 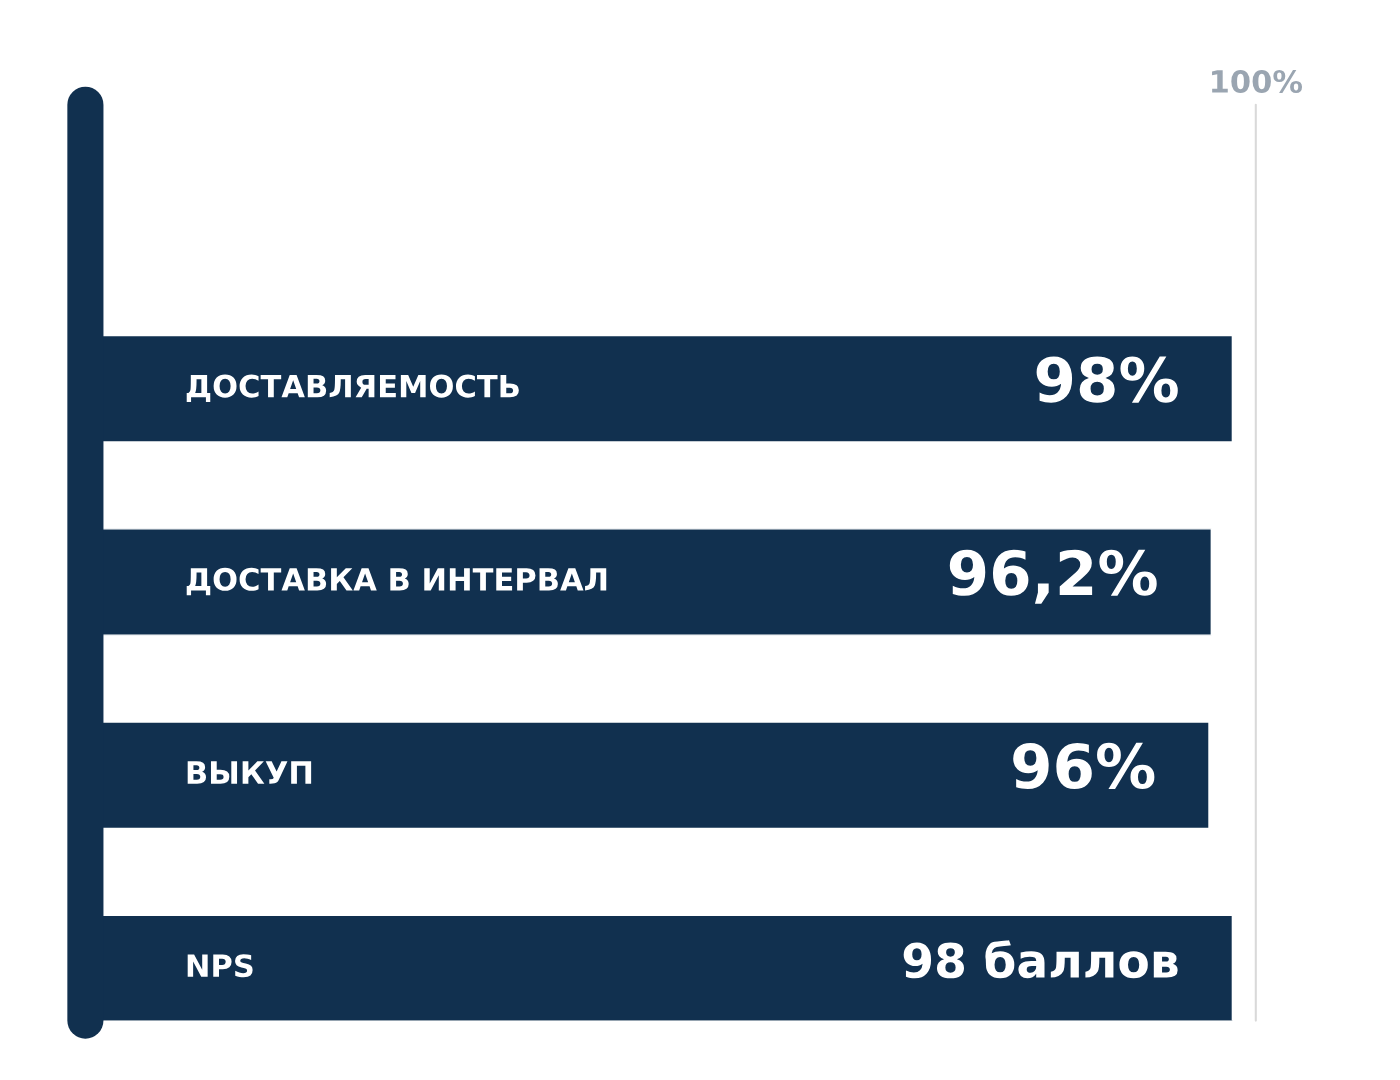 What do you see at coordinates (396, 581) in the screenshot?
I see `y-tick-label: ДОСТАВКА В ИНТЕРВАЛ` at bounding box center [396, 581].